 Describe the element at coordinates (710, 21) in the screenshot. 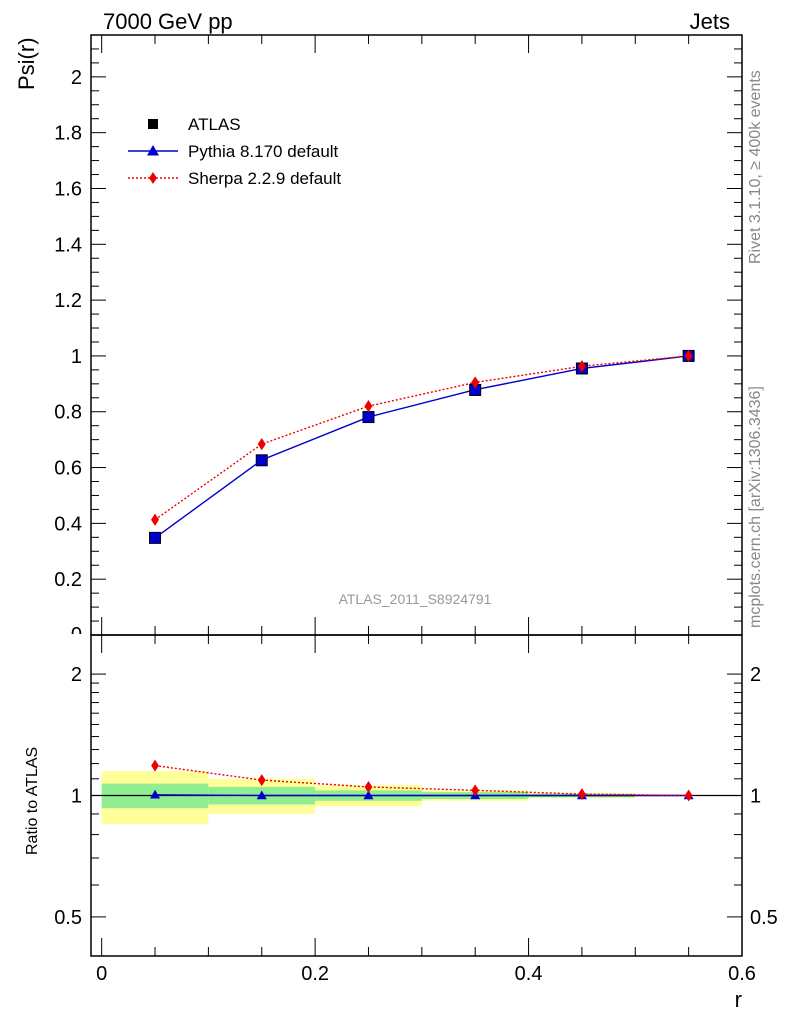

I see `process-label: Jets` at that location.